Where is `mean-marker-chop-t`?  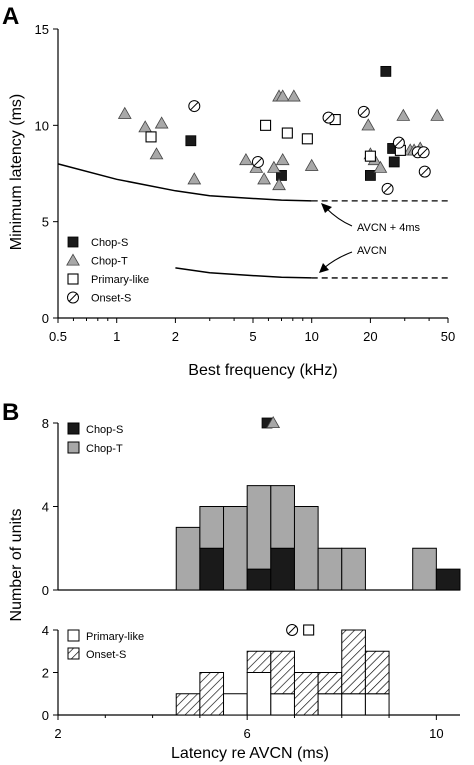
mean-marker-chop-t is located at coordinates (273, 422).